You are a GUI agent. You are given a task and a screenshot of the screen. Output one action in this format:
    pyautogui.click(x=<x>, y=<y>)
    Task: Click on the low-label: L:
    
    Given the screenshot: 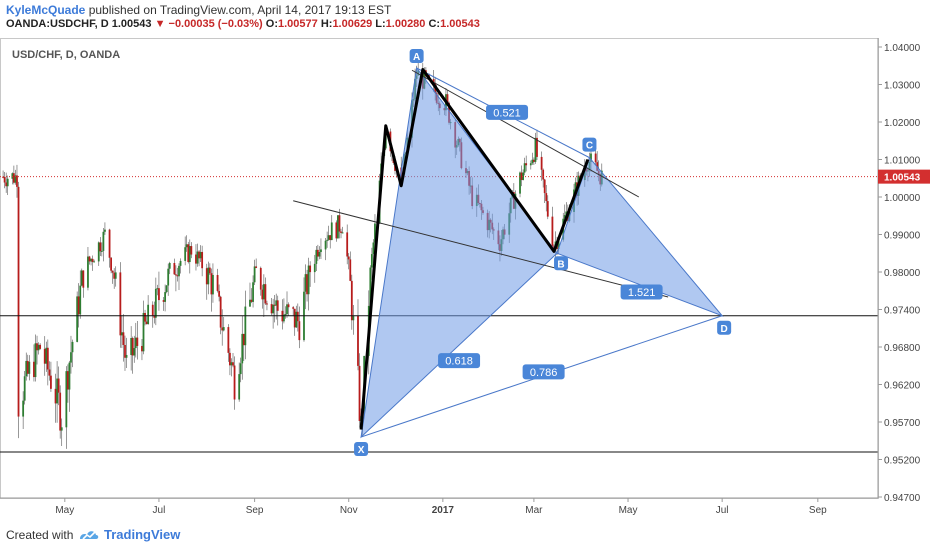 What is the action you would take?
    pyautogui.click(x=380, y=24)
    